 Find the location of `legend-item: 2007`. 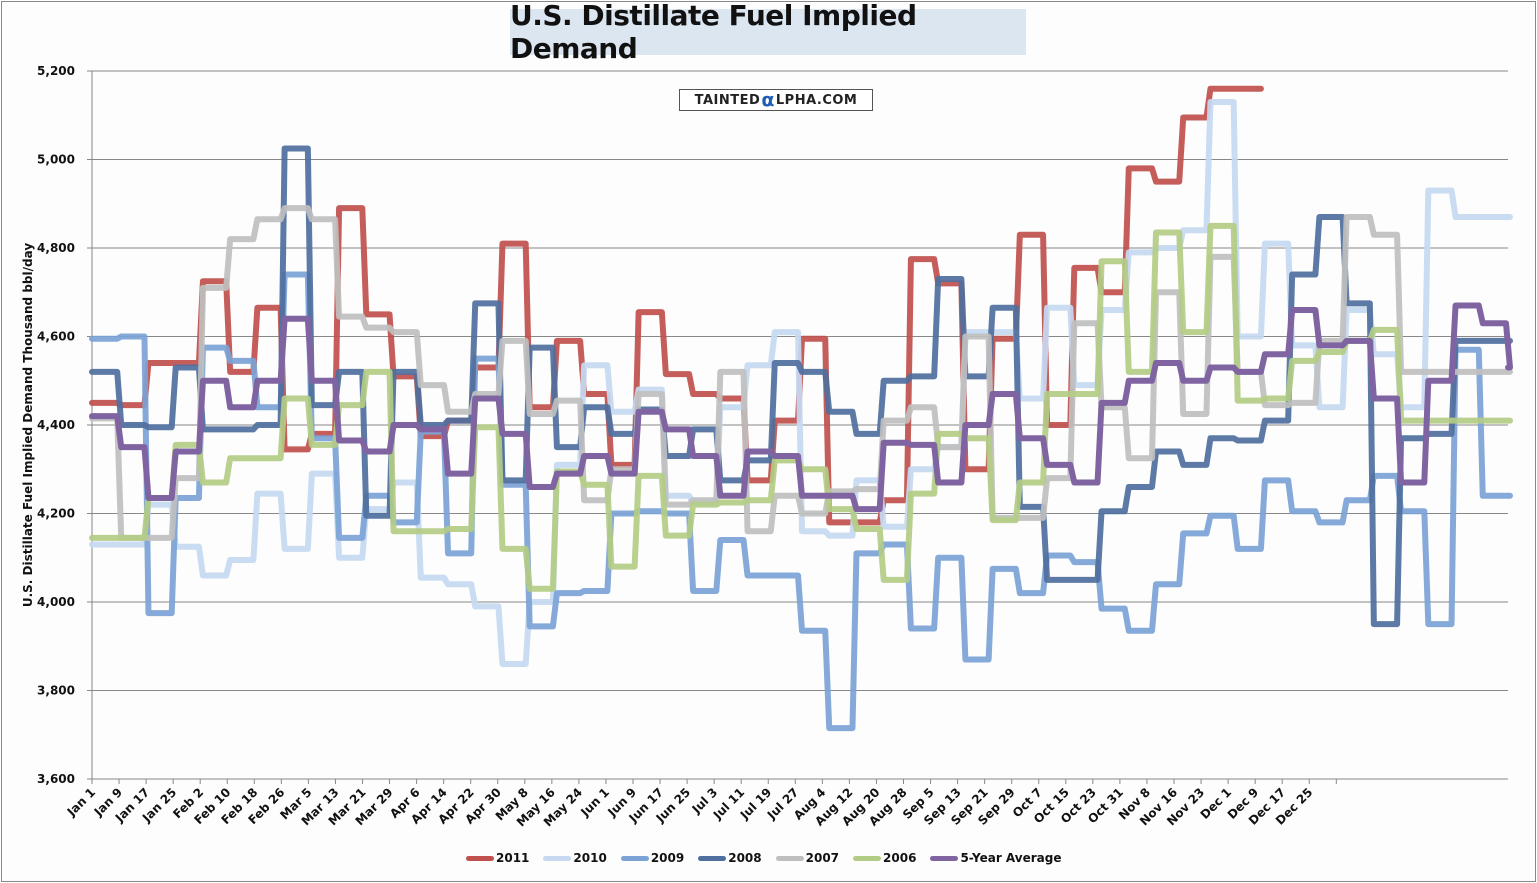

legend-item: 2007 is located at coordinates (807, 858).